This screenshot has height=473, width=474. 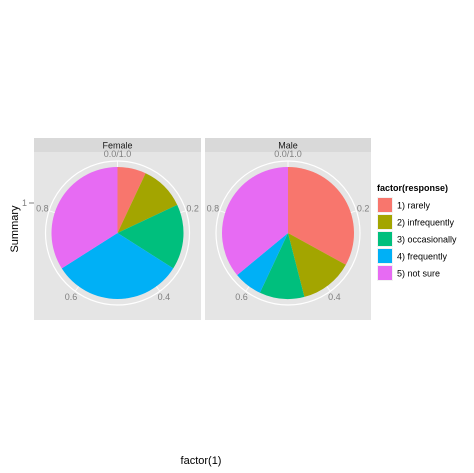 I want to click on y-axis-title: Summary, so click(x=15, y=229).